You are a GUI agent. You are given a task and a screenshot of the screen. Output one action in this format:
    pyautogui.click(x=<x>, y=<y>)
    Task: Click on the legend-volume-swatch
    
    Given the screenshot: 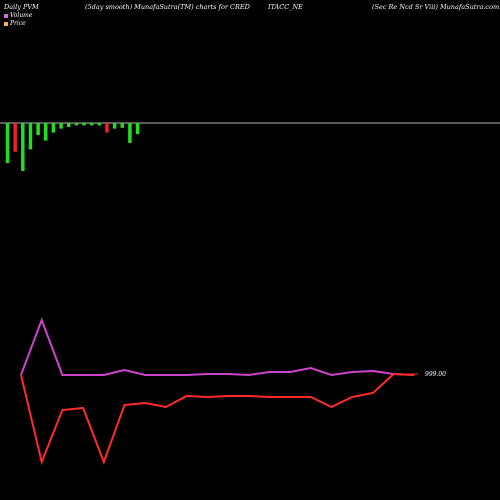 What is the action you would take?
    pyautogui.click(x=6, y=15)
    